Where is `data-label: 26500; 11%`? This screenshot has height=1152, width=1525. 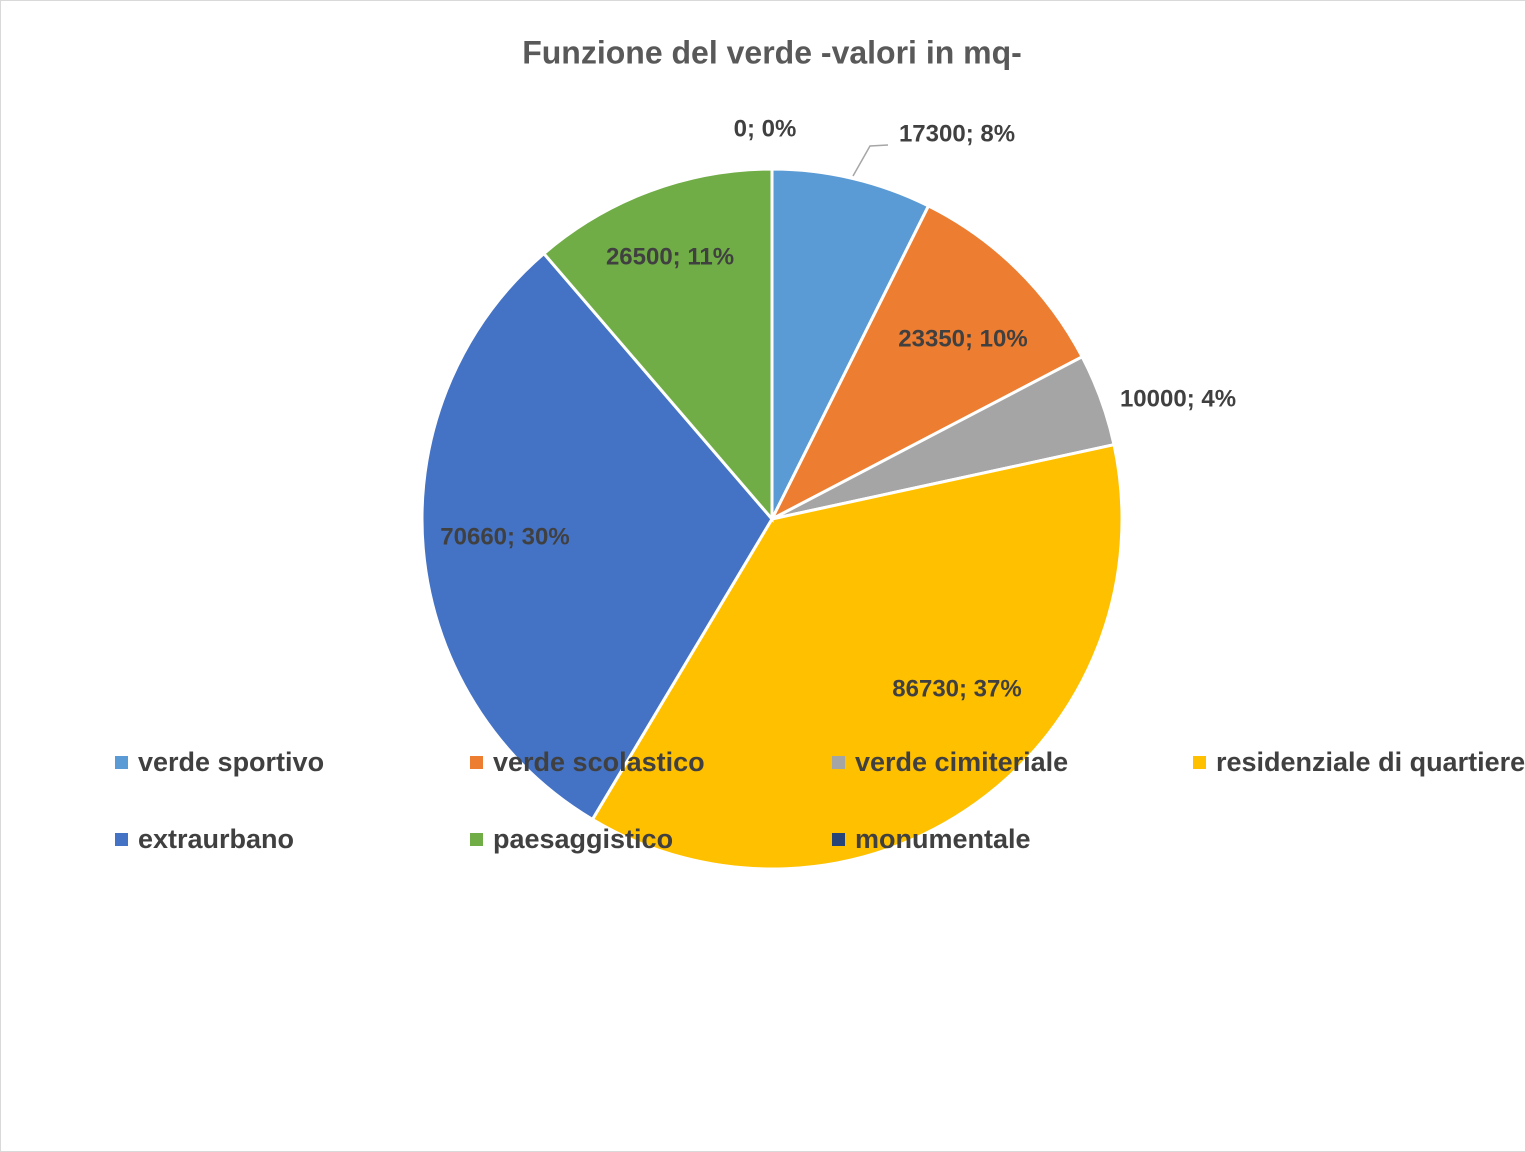 data-label: 26500; 11% is located at coordinates (670, 256).